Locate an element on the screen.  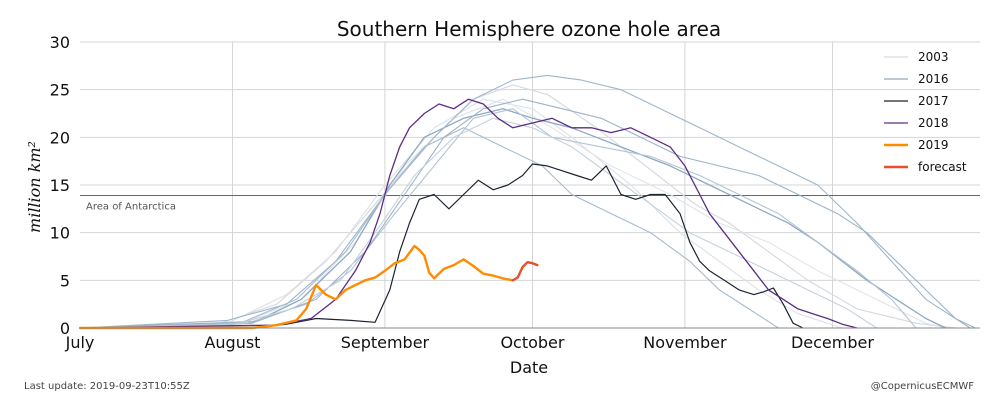
y-tick-label: 10 is located at coordinates (60, 233).